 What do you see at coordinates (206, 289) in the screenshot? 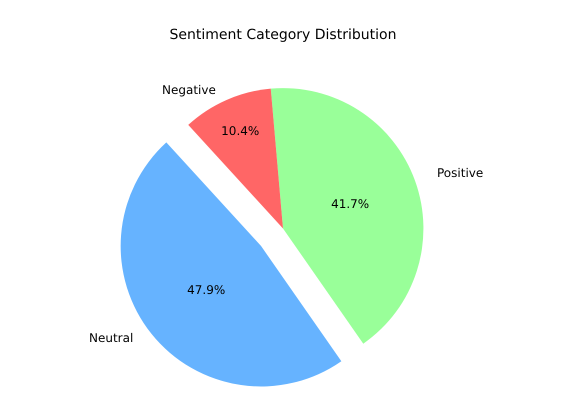
I see `data-label: 47.9%` at bounding box center [206, 289].